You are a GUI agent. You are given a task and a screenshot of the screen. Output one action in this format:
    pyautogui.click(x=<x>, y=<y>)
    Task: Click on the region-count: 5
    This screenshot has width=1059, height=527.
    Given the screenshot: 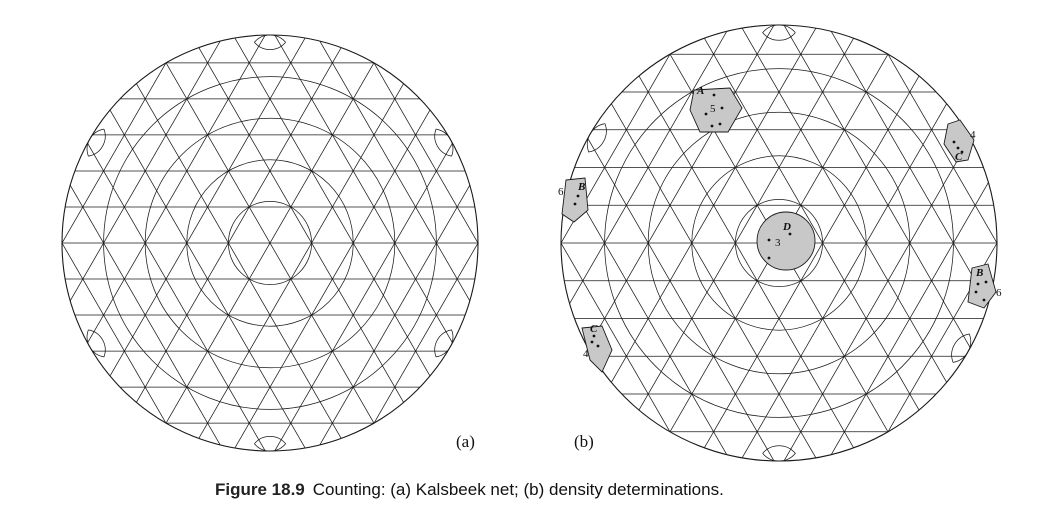 What is the action you would take?
    pyautogui.click(x=713, y=109)
    